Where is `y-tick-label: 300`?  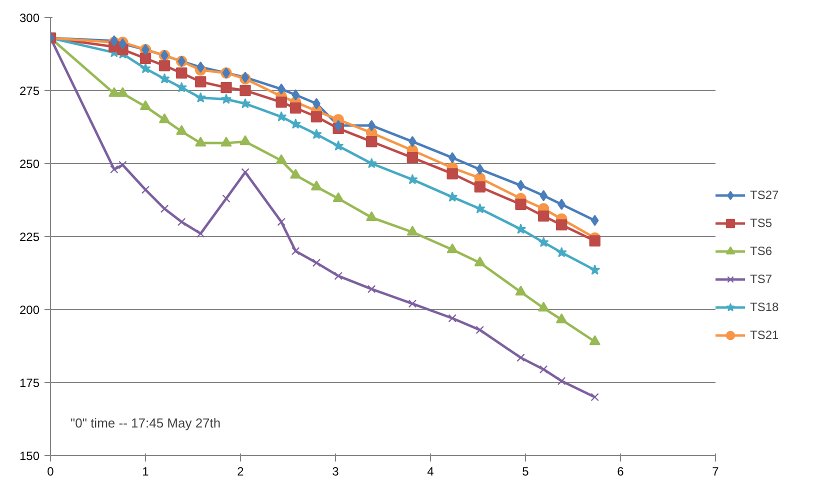 y-tick-label: 300 is located at coordinates (29, 18).